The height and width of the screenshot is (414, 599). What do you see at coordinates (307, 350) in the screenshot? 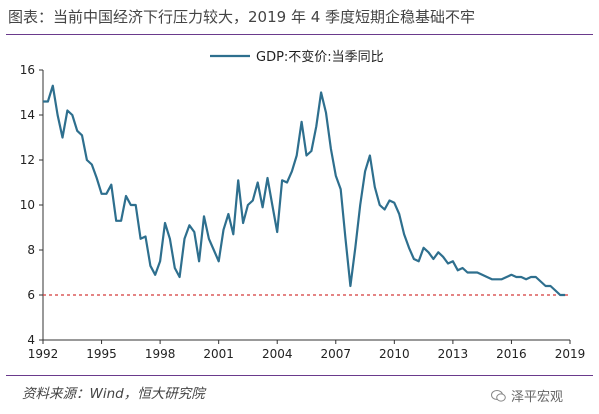
I see `x-axis-ticks: 1992 1995 1998 2001 2004 2007 2010 2013 2016 2019` at bounding box center [307, 350].